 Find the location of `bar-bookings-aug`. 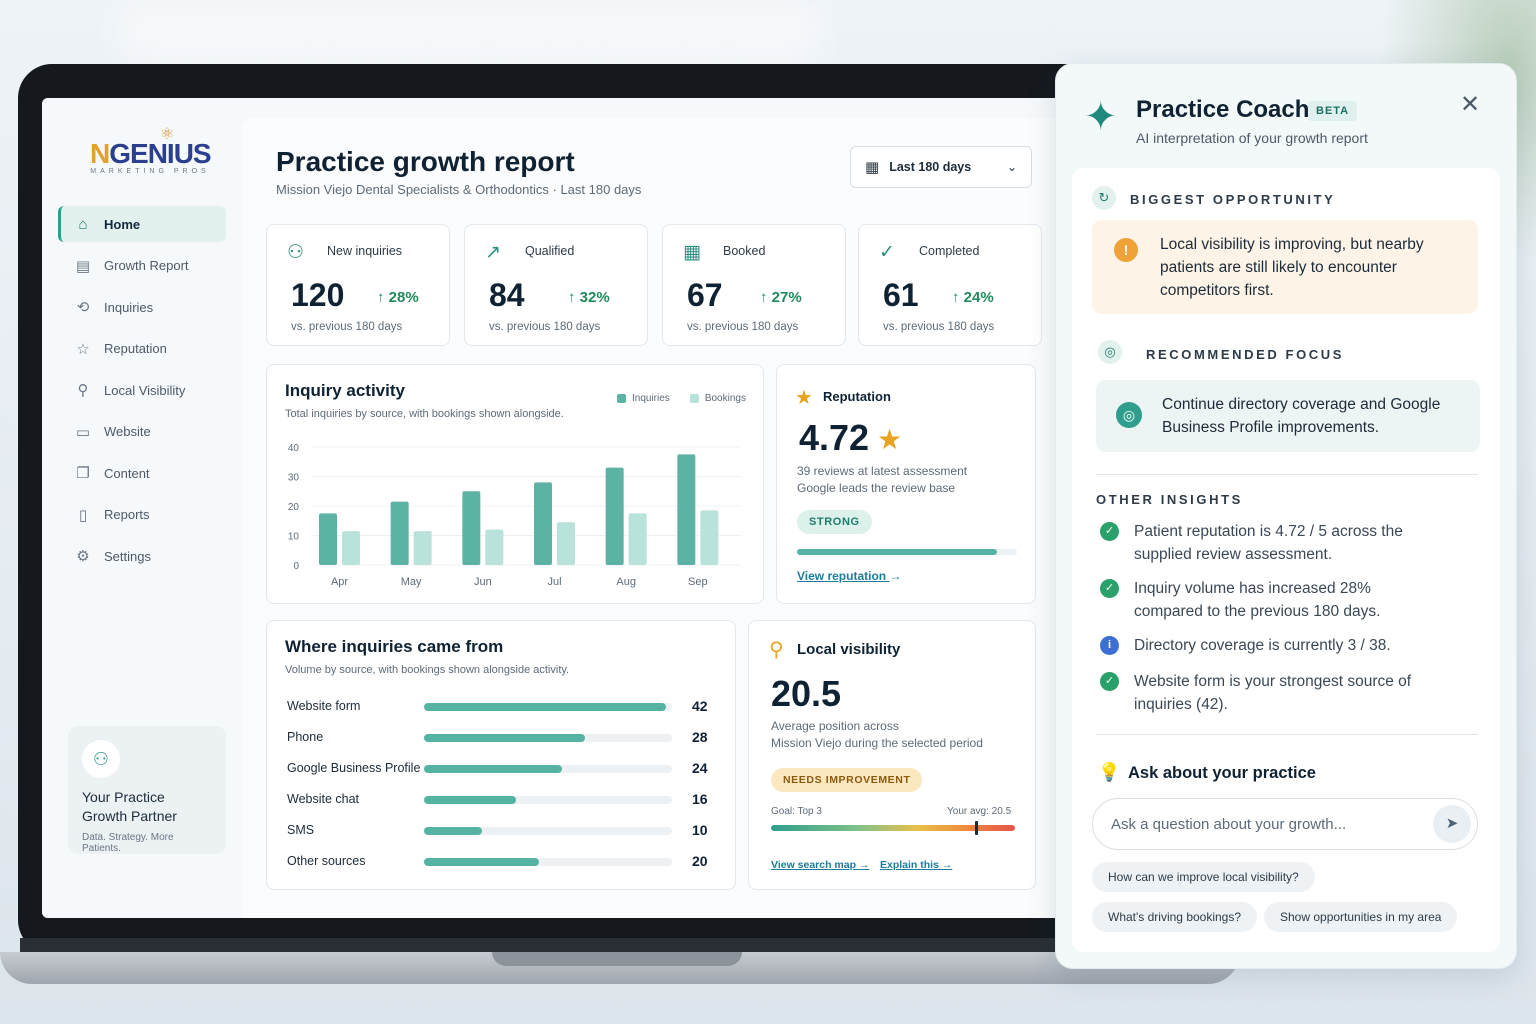

bar-bookings-aug is located at coordinates (637, 539).